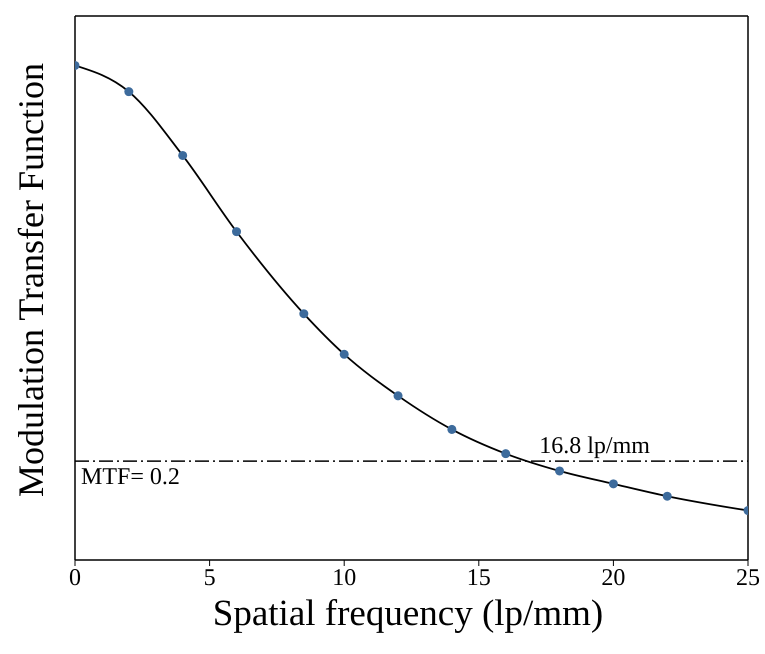  What do you see at coordinates (130, 477) in the screenshot?
I see `ref-line-label: MTF= 0.2` at bounding box center [130, 477].